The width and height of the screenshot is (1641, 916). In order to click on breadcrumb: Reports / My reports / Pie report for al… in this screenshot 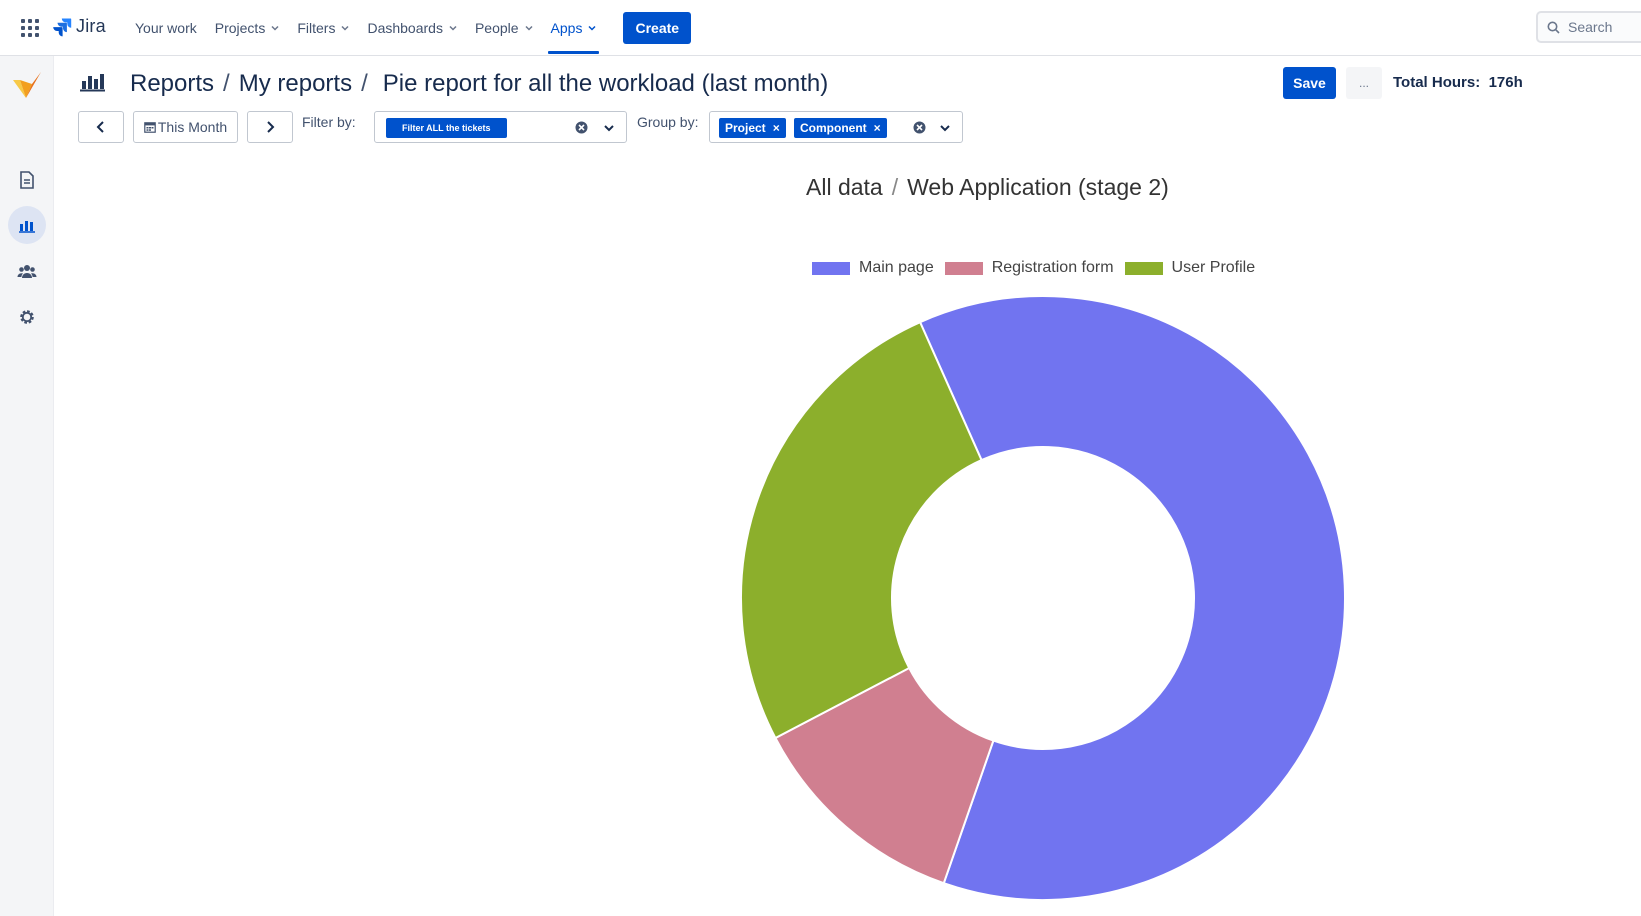, I will do `click(479, 84)`.